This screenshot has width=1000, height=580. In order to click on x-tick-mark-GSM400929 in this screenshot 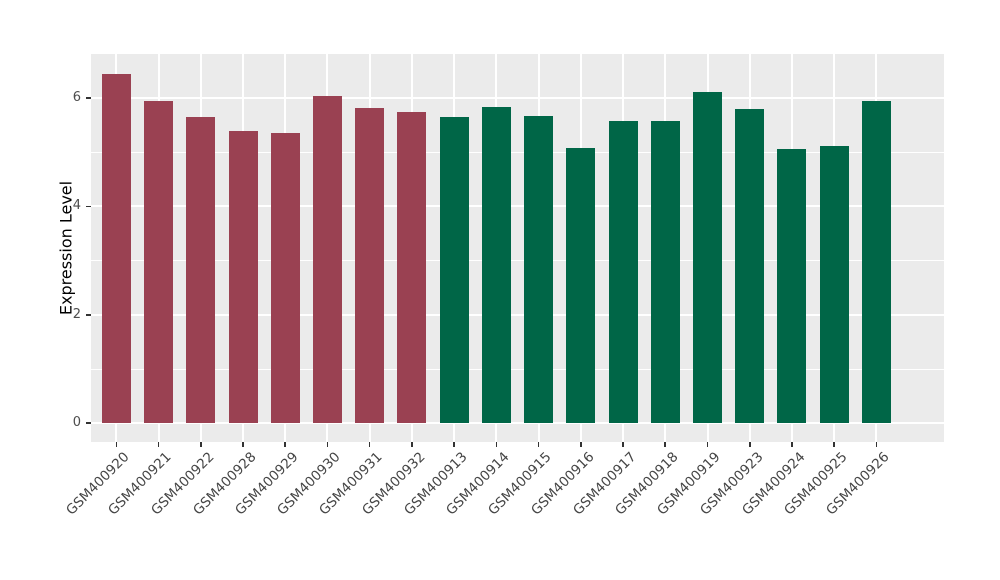, I will do `click(285, 444)`.